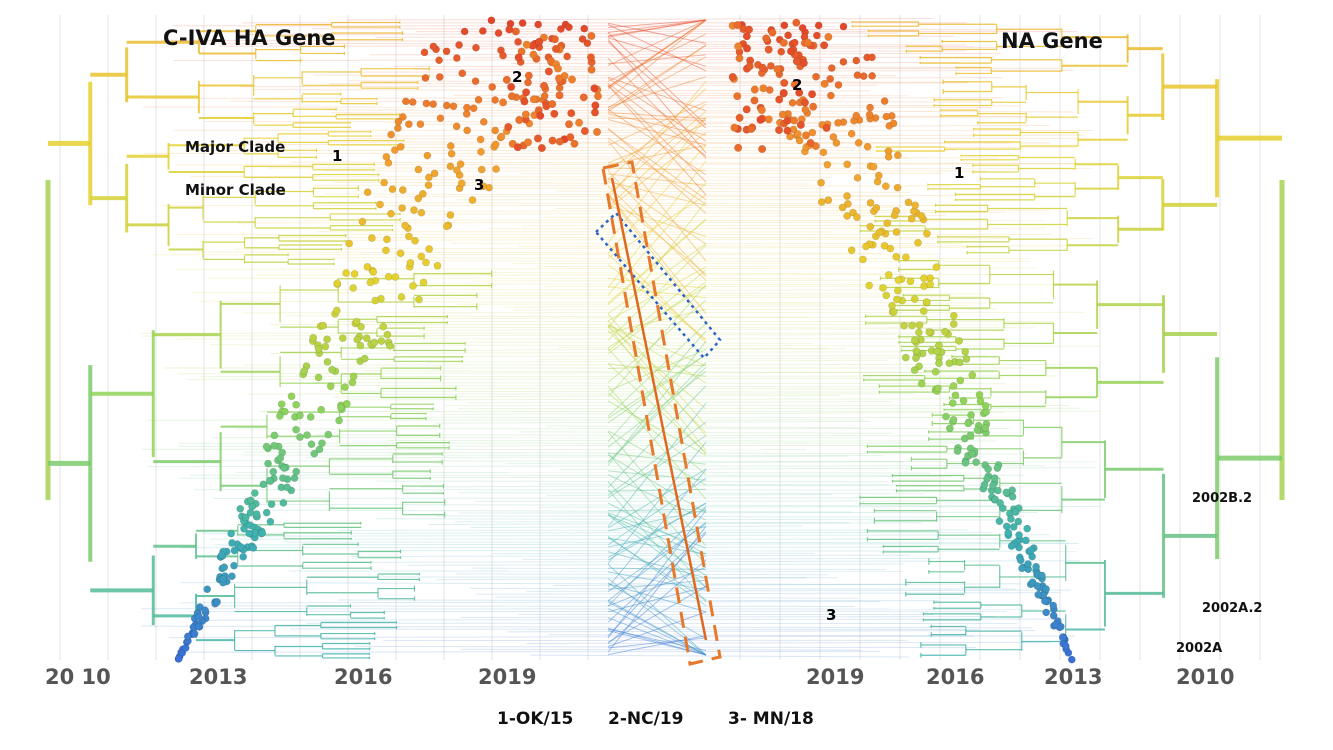  Describe the element at coordinates (363, 677) in the screenshot. I see `ha-axis-tick-2016: 2016` at that location.